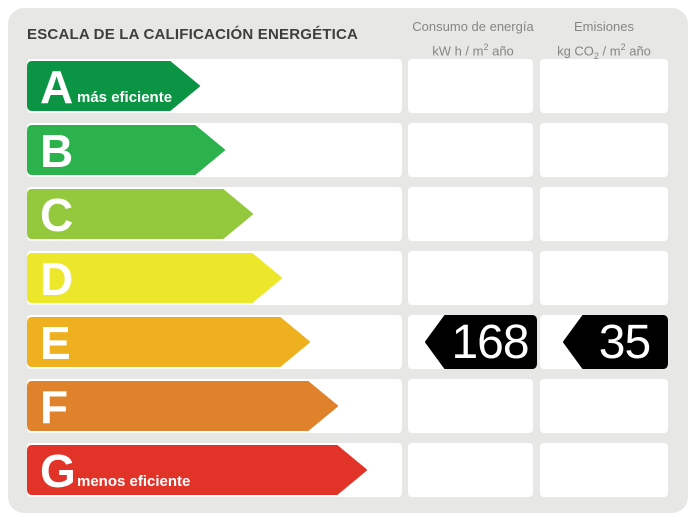  I want to click on rating-row-d: D, so click(348, 278).